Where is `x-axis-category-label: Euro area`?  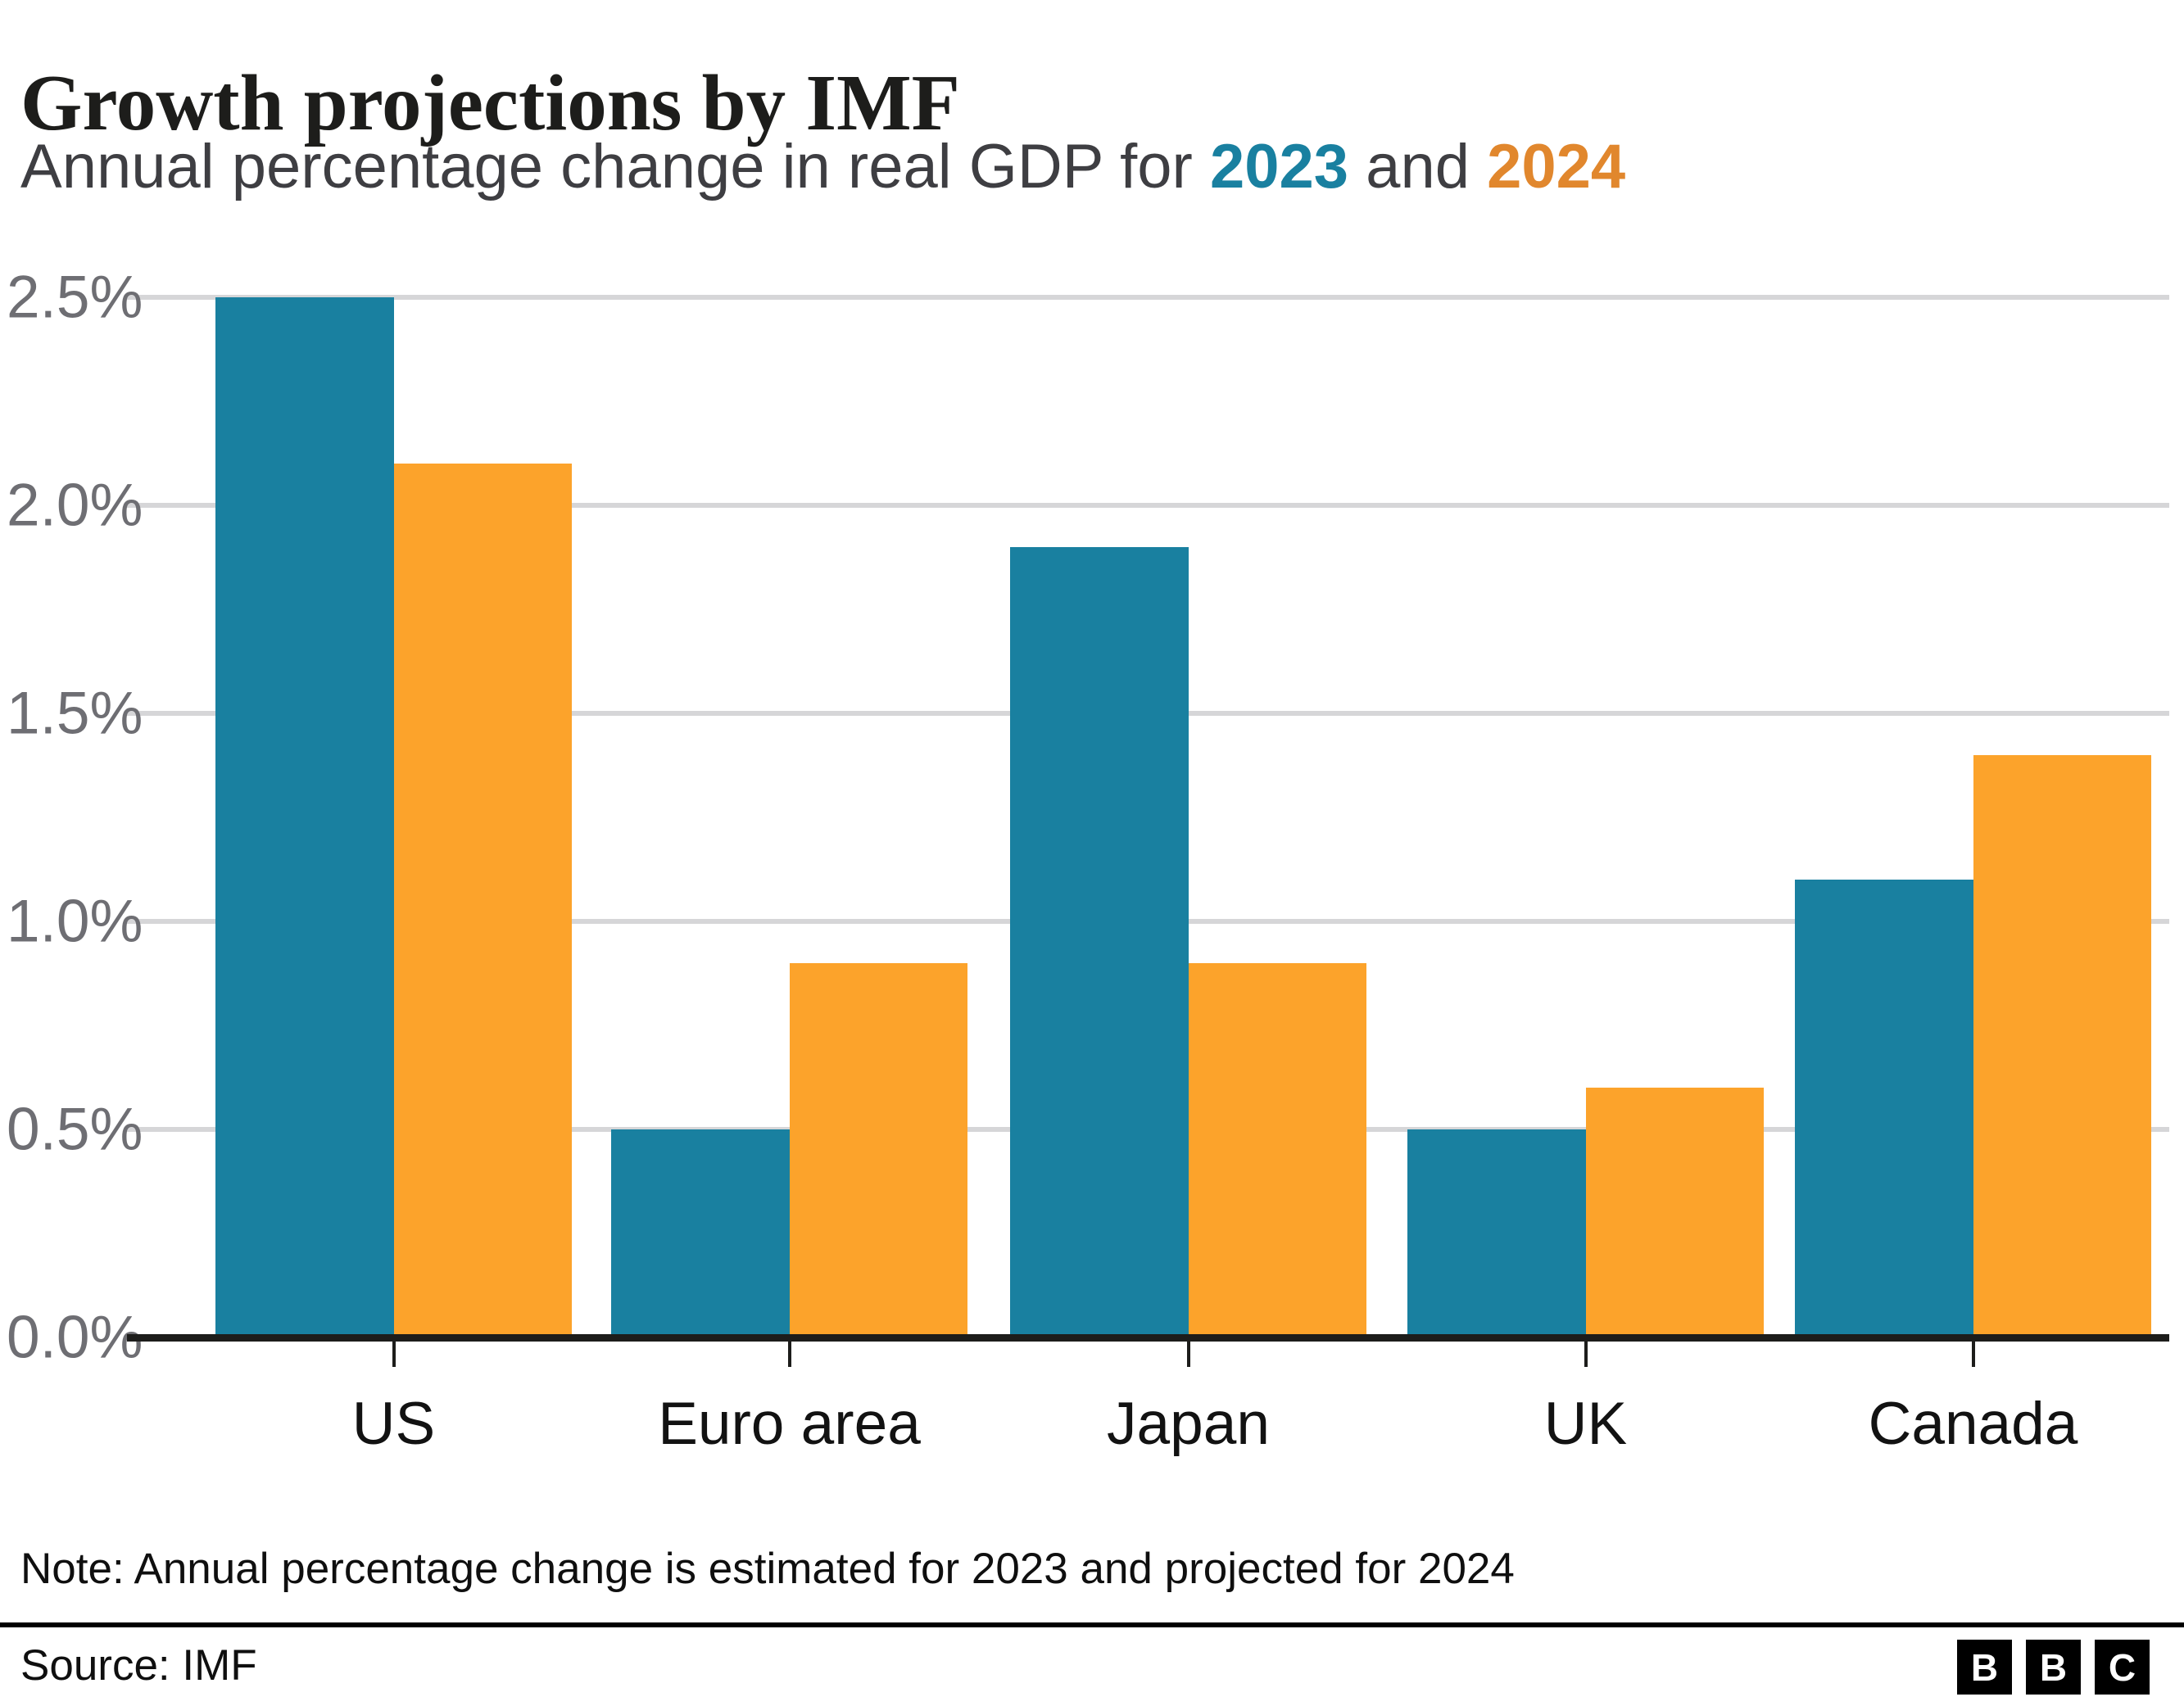 x-axis-category-label: Euro area is located at coordinates (789, 1424).